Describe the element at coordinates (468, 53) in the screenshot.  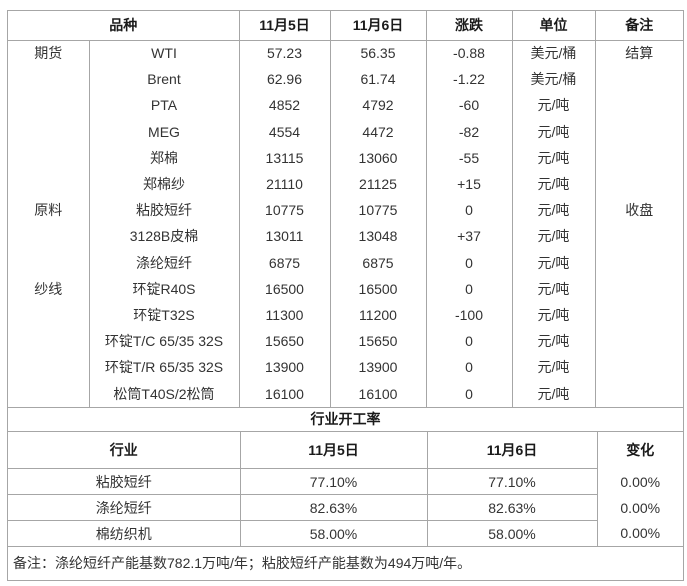
I see `cell-change-value: -0.88` at that location.